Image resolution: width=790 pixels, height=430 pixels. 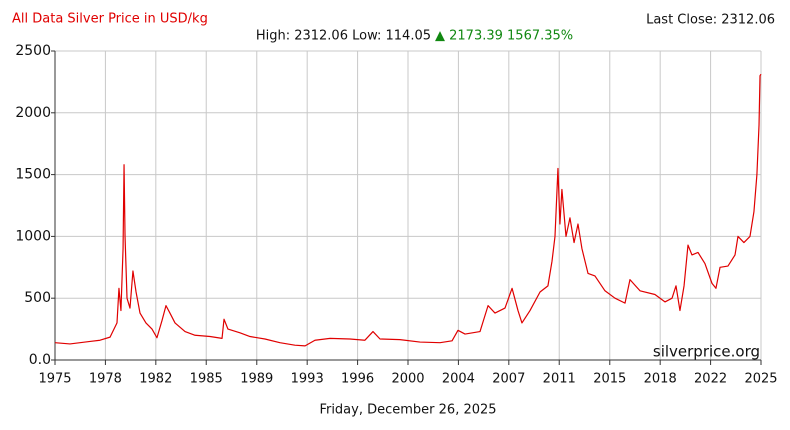 What do you see at coordinates (504, 36) in the screenshot?
I see `change: ▲ 2173.39 1567.35%` at bounding box center [504, 36].